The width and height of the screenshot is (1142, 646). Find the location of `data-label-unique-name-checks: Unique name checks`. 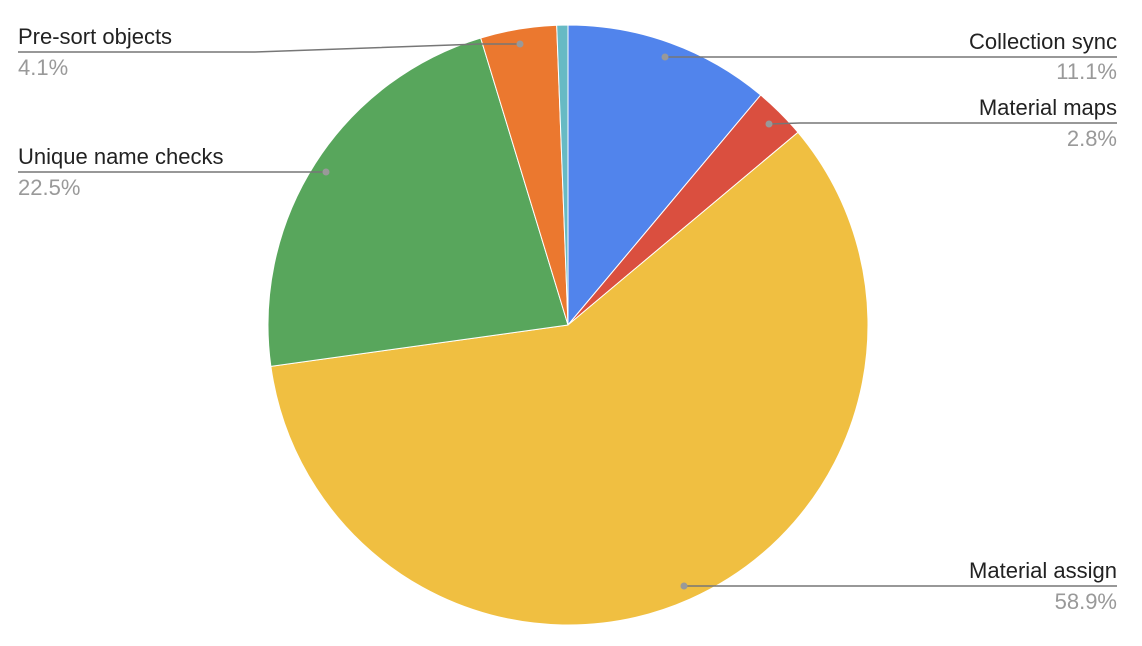

data-label-unique-name-checks: Unique name checks is located at coordinates (121, 156).